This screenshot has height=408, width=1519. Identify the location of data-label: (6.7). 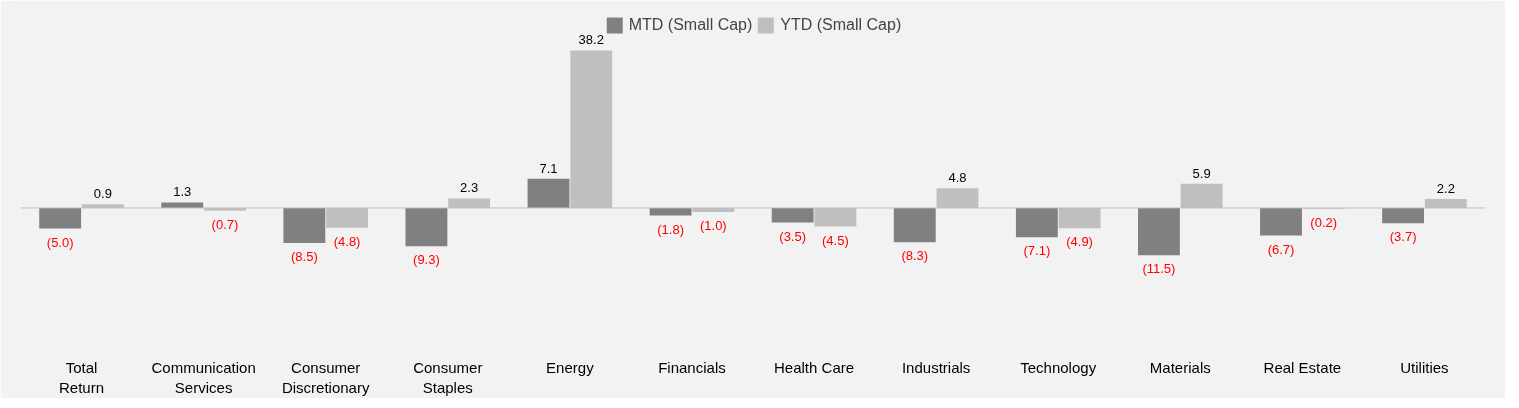
(1281, 249).